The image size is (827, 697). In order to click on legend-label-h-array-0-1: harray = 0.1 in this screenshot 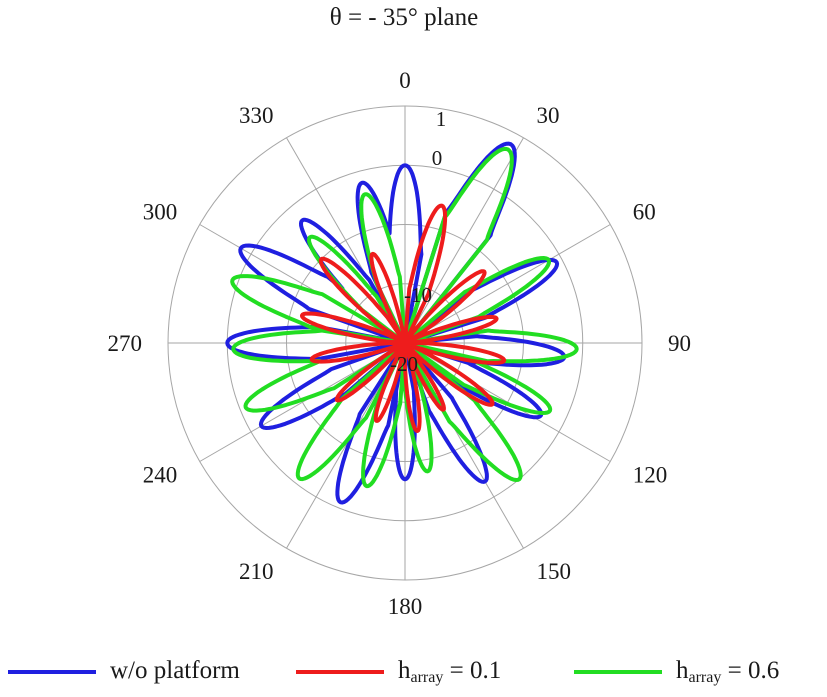, I will do `click(450, 671)`.